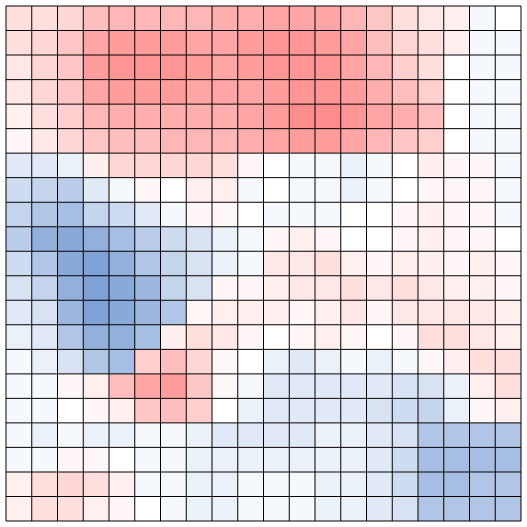  I want to click on heatmap-cell-r9-c7, so click(199, 239).